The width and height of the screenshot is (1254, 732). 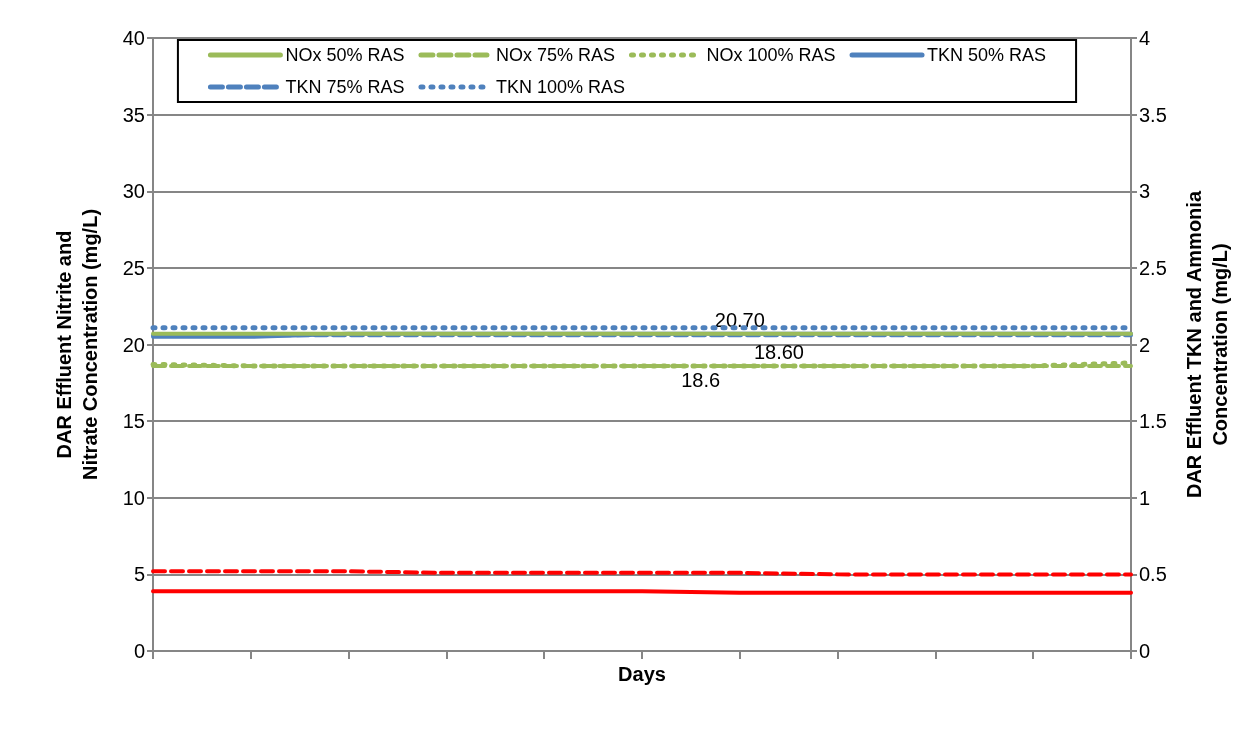 What do you see at coordinates (133, 191) in the screenshot?
I see `y-tick-label: 30` at bounding box center [133, 191].